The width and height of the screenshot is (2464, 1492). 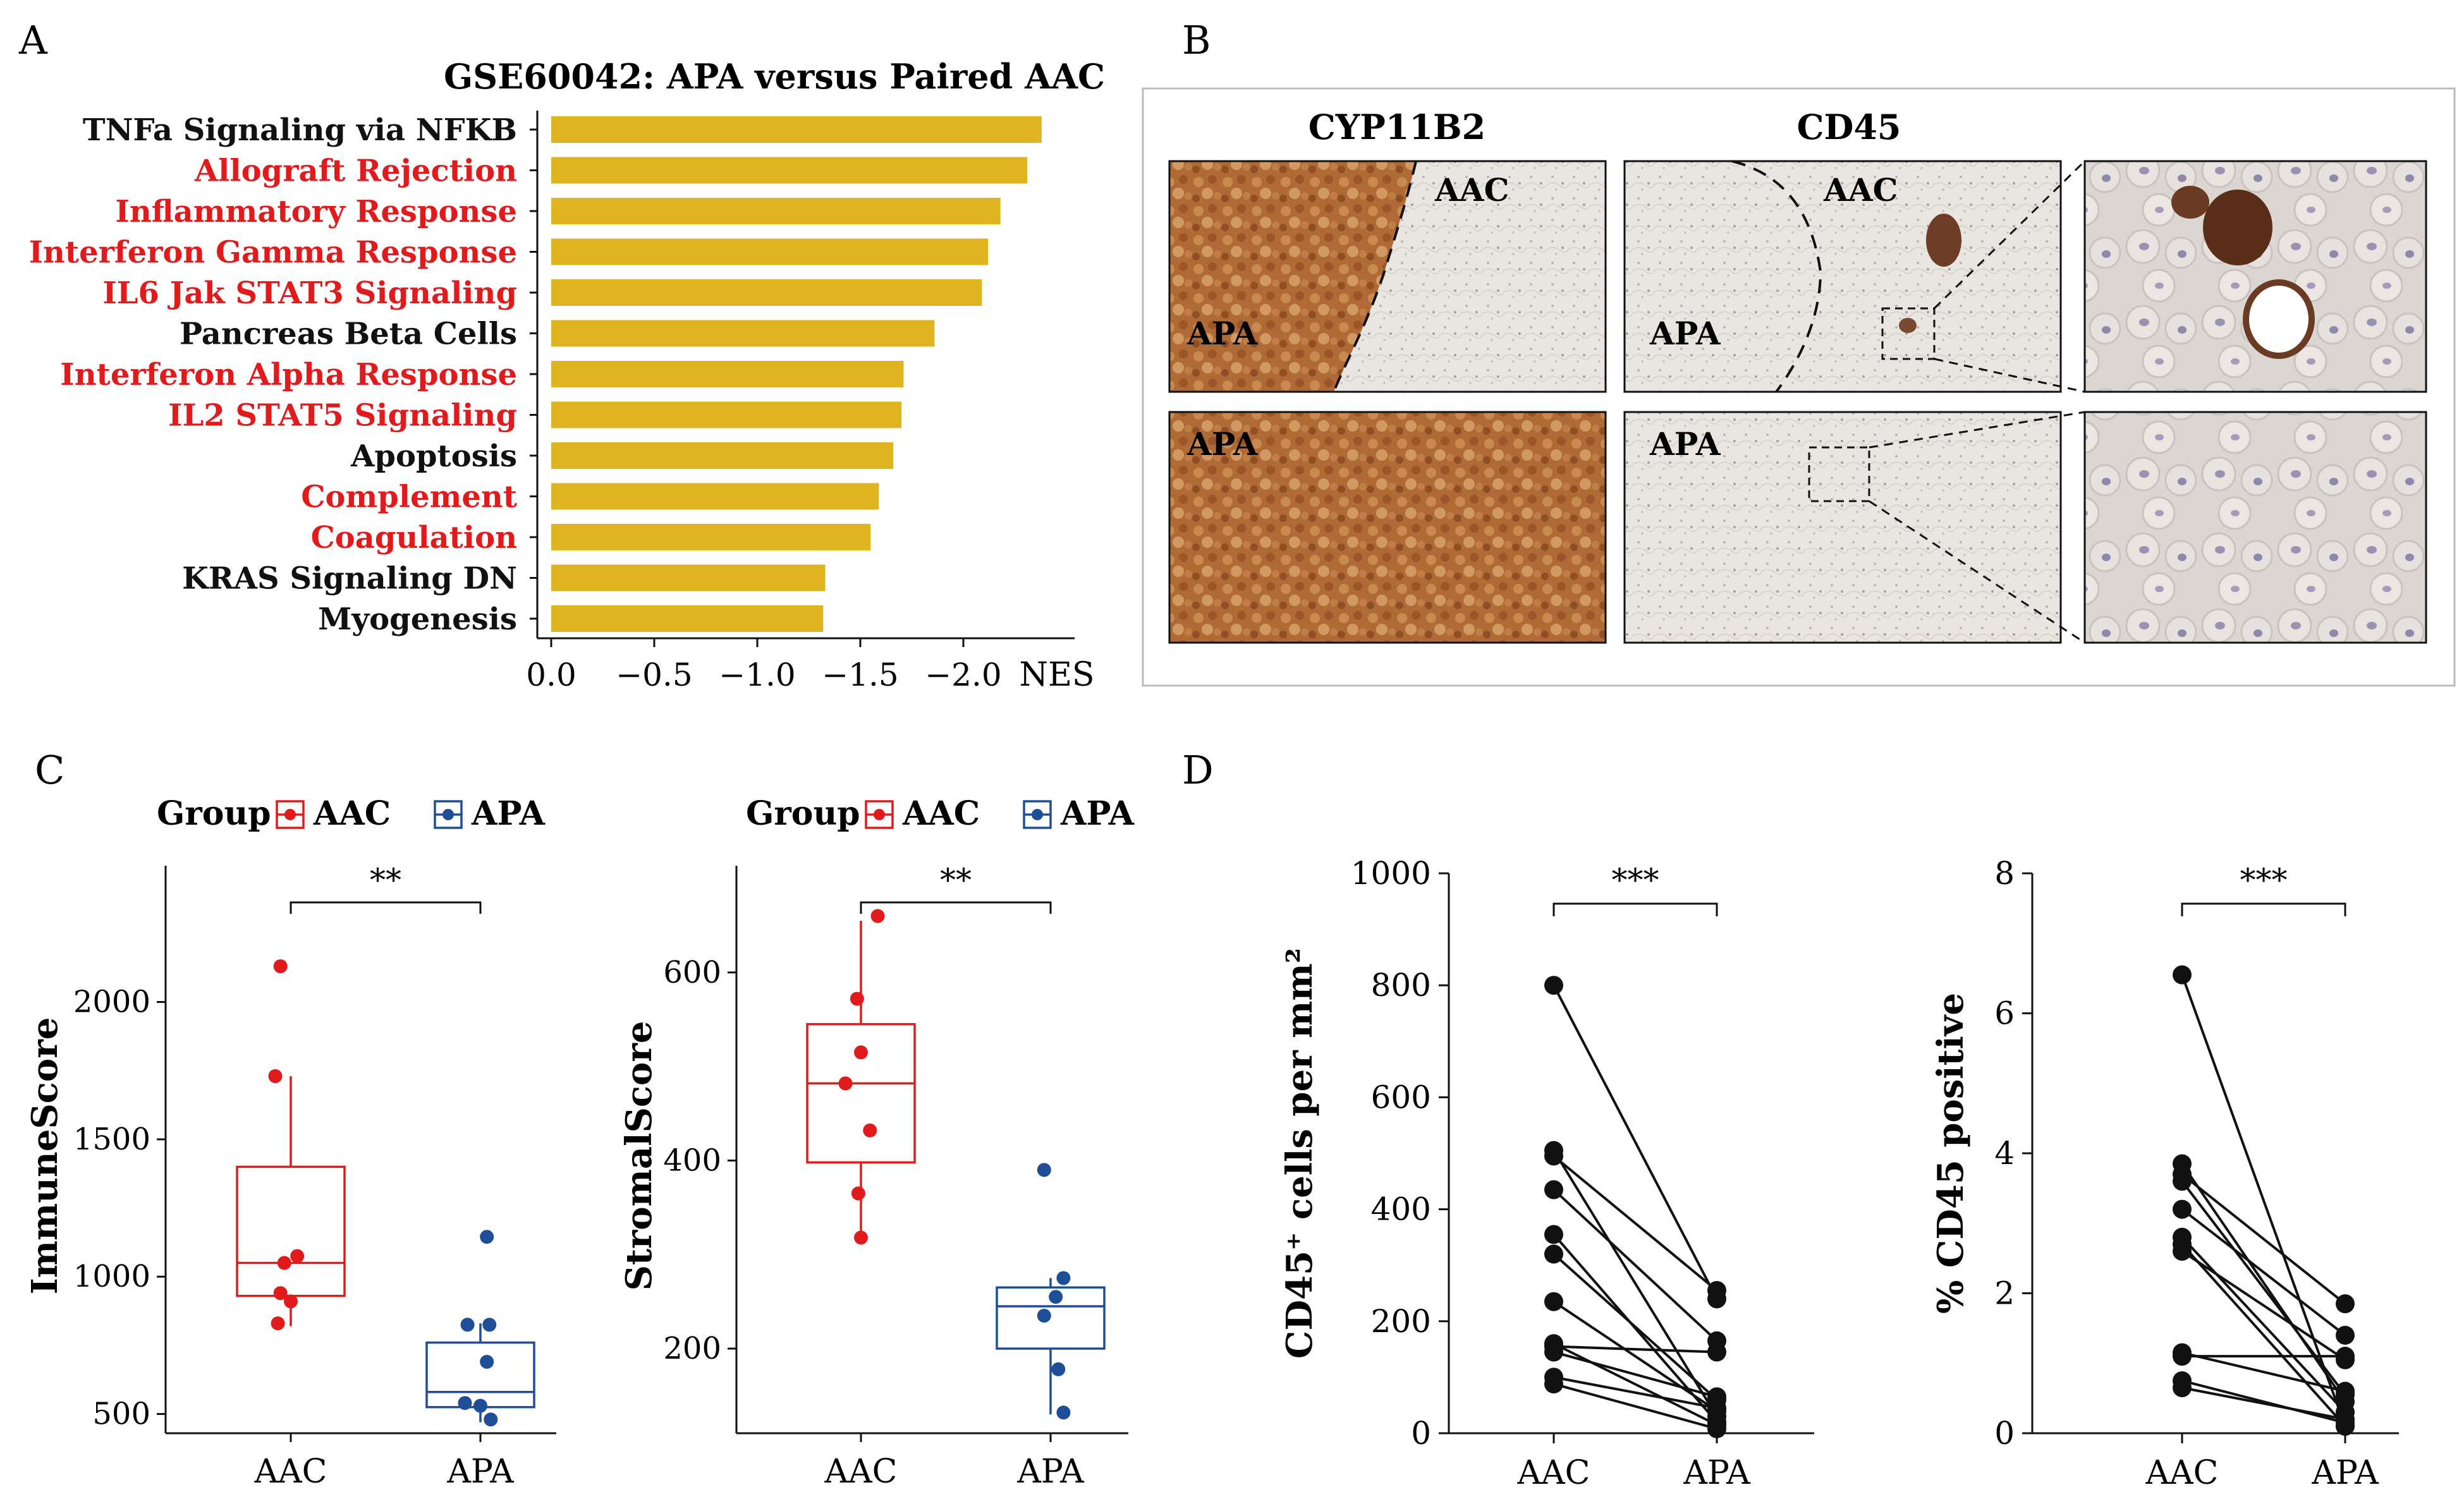 What do you see at coordinates (273, 252) in the screenshot?
I see `category-label: Interferon Gamma Response` at bounding box center [273, 252].